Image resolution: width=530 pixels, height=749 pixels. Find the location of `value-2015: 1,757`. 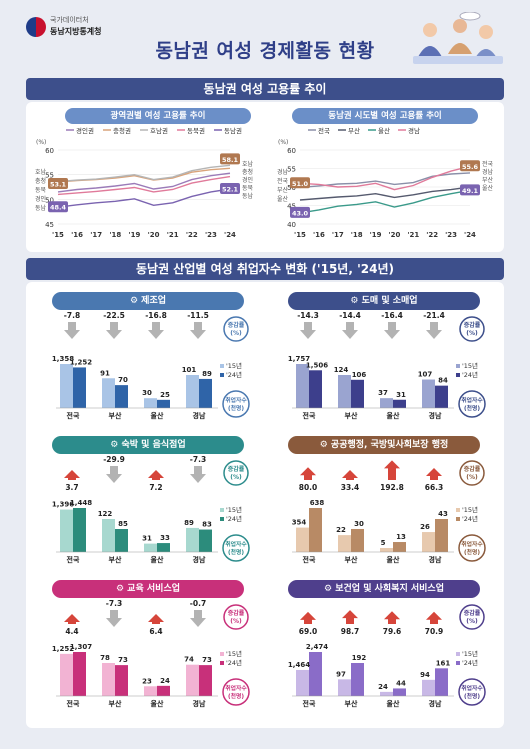

value-2015: 1,757 is located at coordinates (299, 359).